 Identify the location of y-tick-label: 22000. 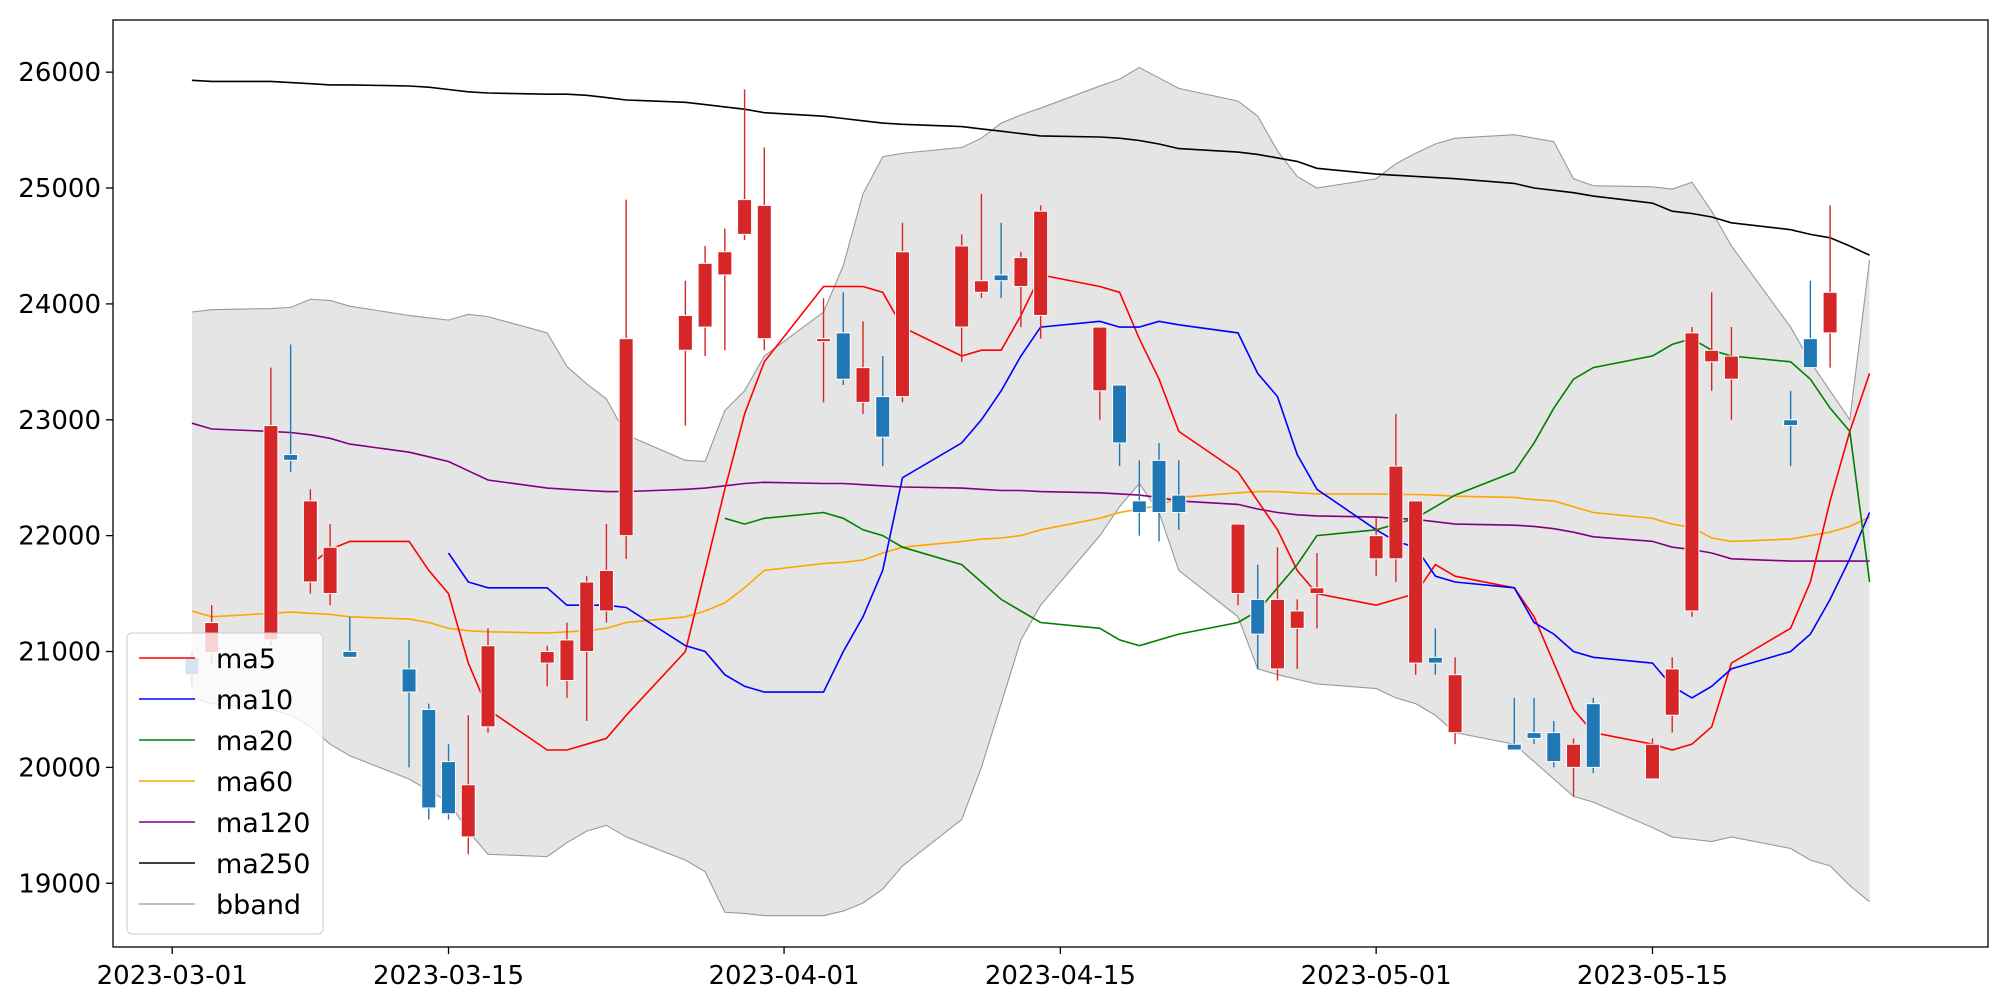
(59, 537).